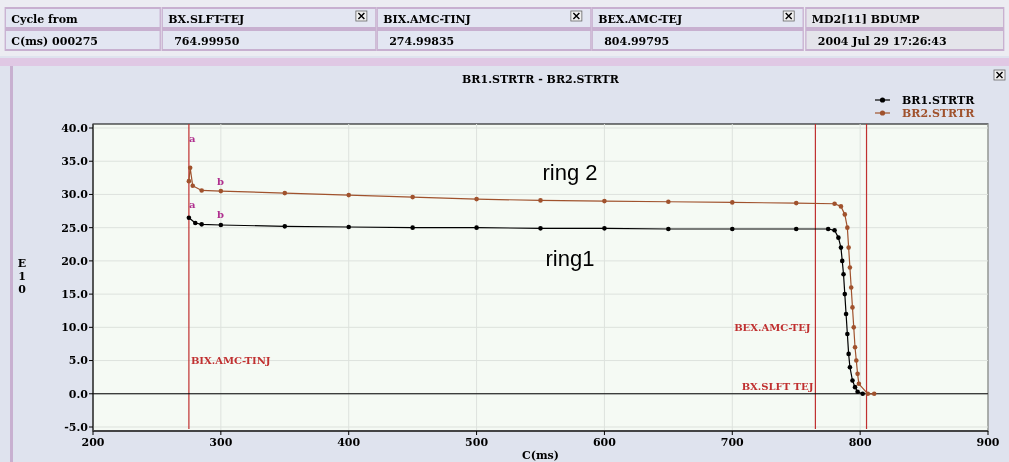 This screenshot has width=1009, height=462. I want to click on text: 274.99835, so click(422, 41).